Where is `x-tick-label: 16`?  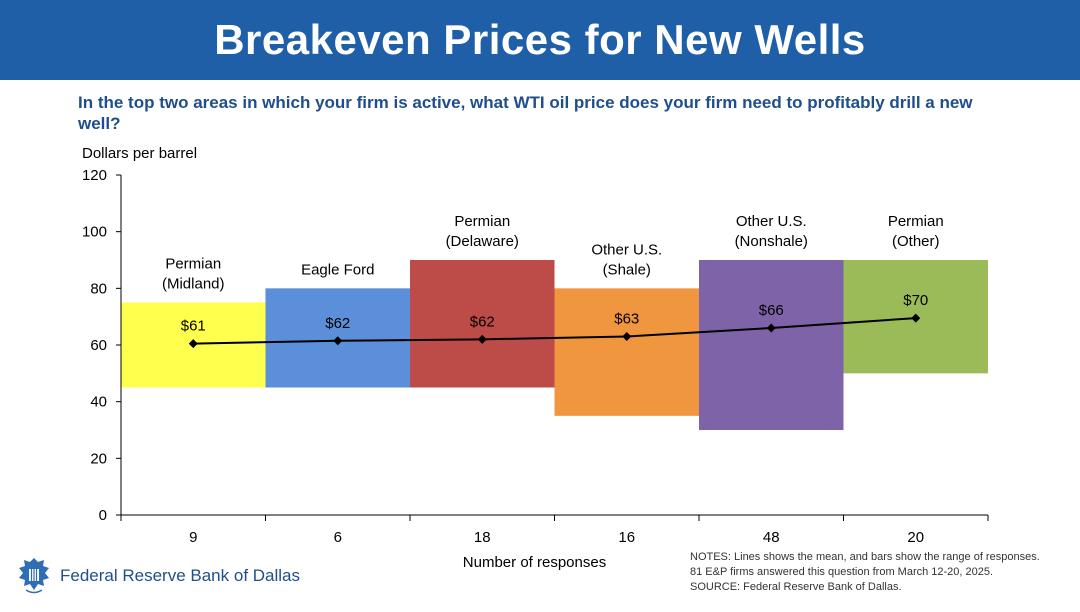
x-tick-label: 16 is located at coordinates (626, 537).